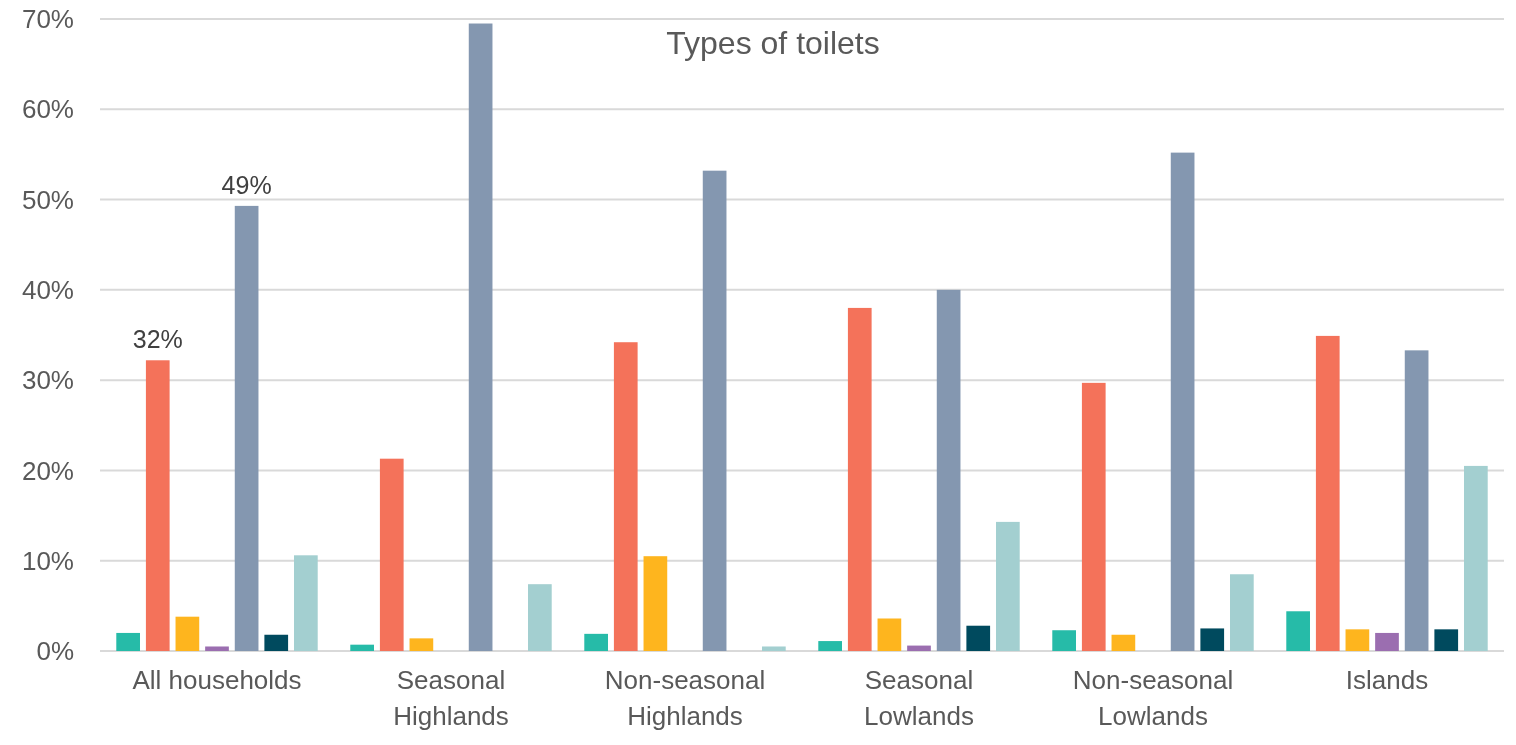  I want to click on x-tick-label: Seasonal Lowlands, so click(919, 698).